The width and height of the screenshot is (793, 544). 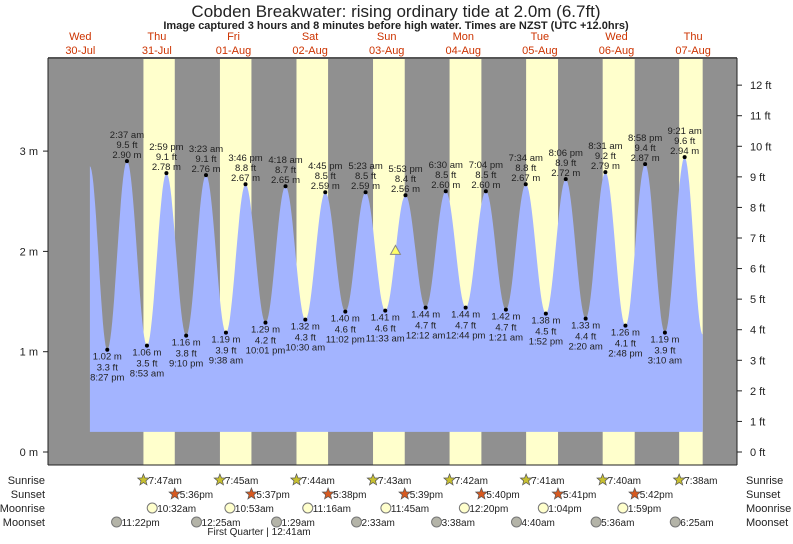 What do you see at coordinates (107, 368) in the screenshot?
I see `low-tide-ft-label: 3.3 ft` at bounding box center [107, 368].